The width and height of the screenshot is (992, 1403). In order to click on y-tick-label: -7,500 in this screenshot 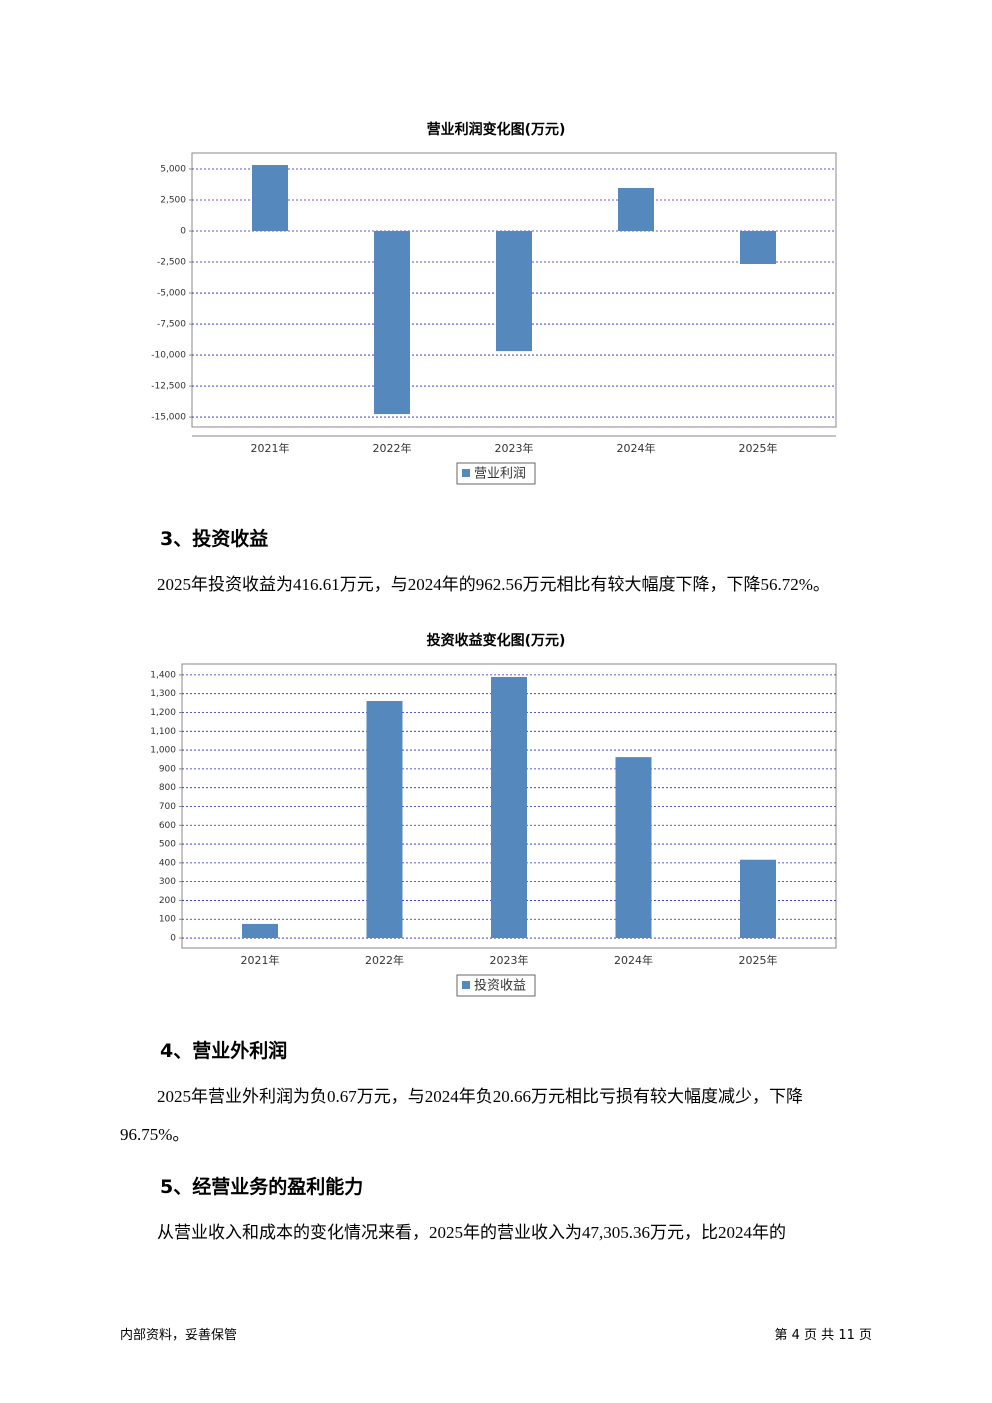, I will do `click(171, 325)`.